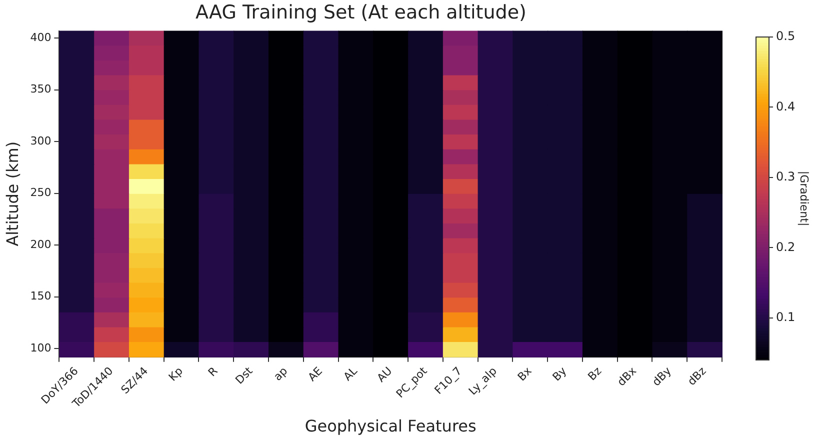 The height and width of the screenshot is (441, 826). I want to click on y-tick-label: 100, so click(41, 347).